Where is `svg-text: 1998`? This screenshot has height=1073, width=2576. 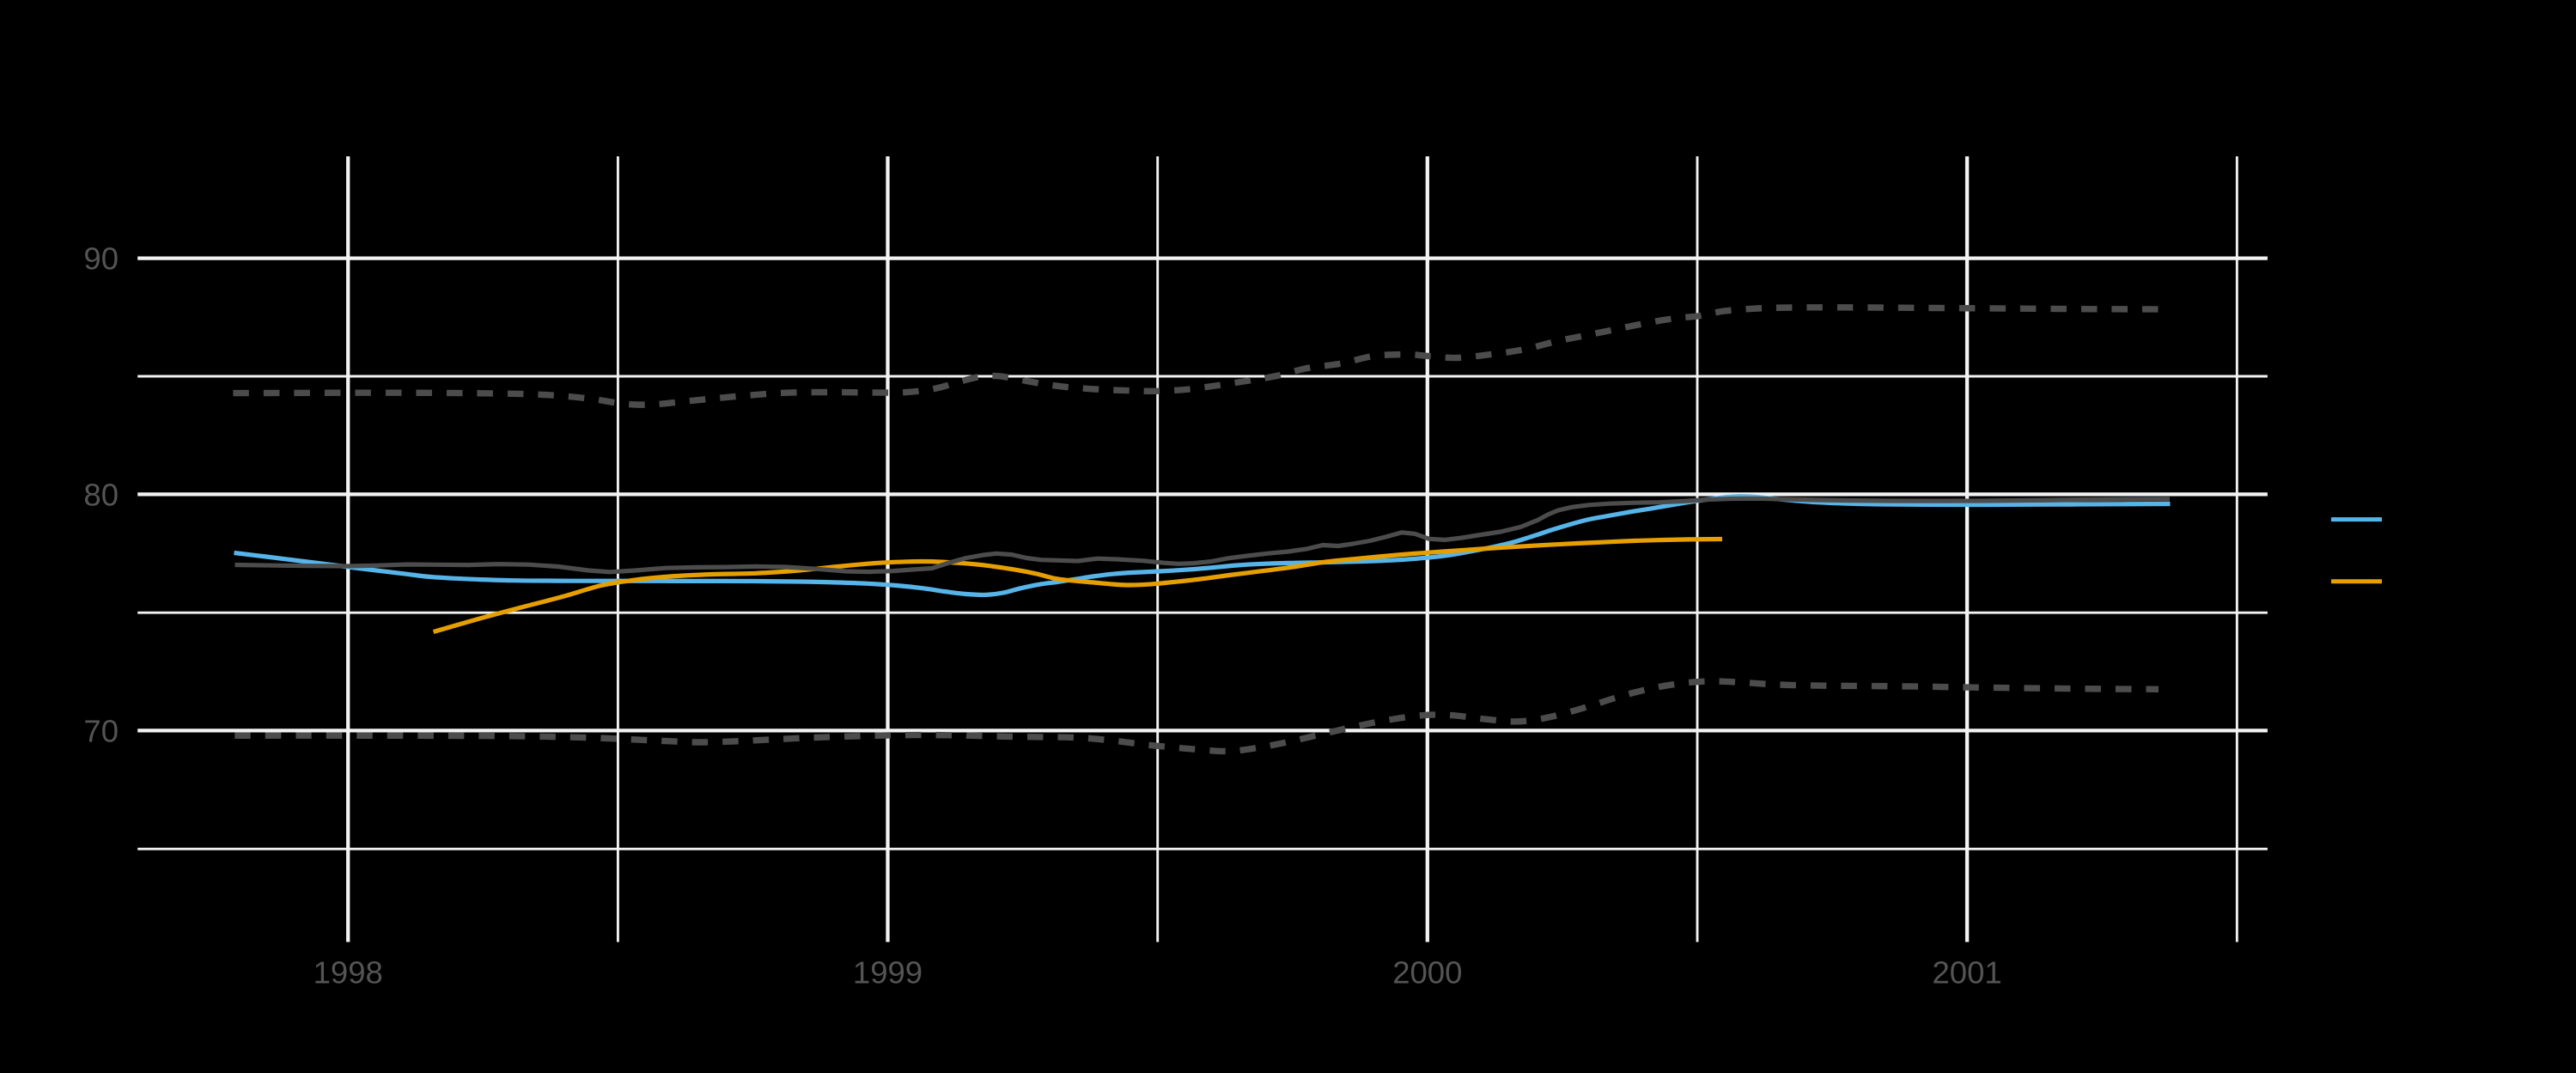
svg-text: 1998 is located at coordinates (348, 973).